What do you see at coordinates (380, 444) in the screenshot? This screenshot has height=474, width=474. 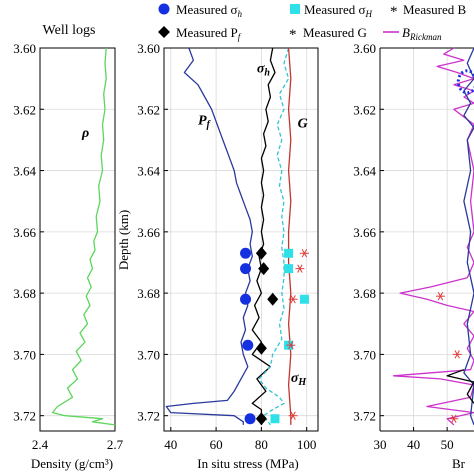 I see `x-tick-label: 30` at bounding box center [380, 444].